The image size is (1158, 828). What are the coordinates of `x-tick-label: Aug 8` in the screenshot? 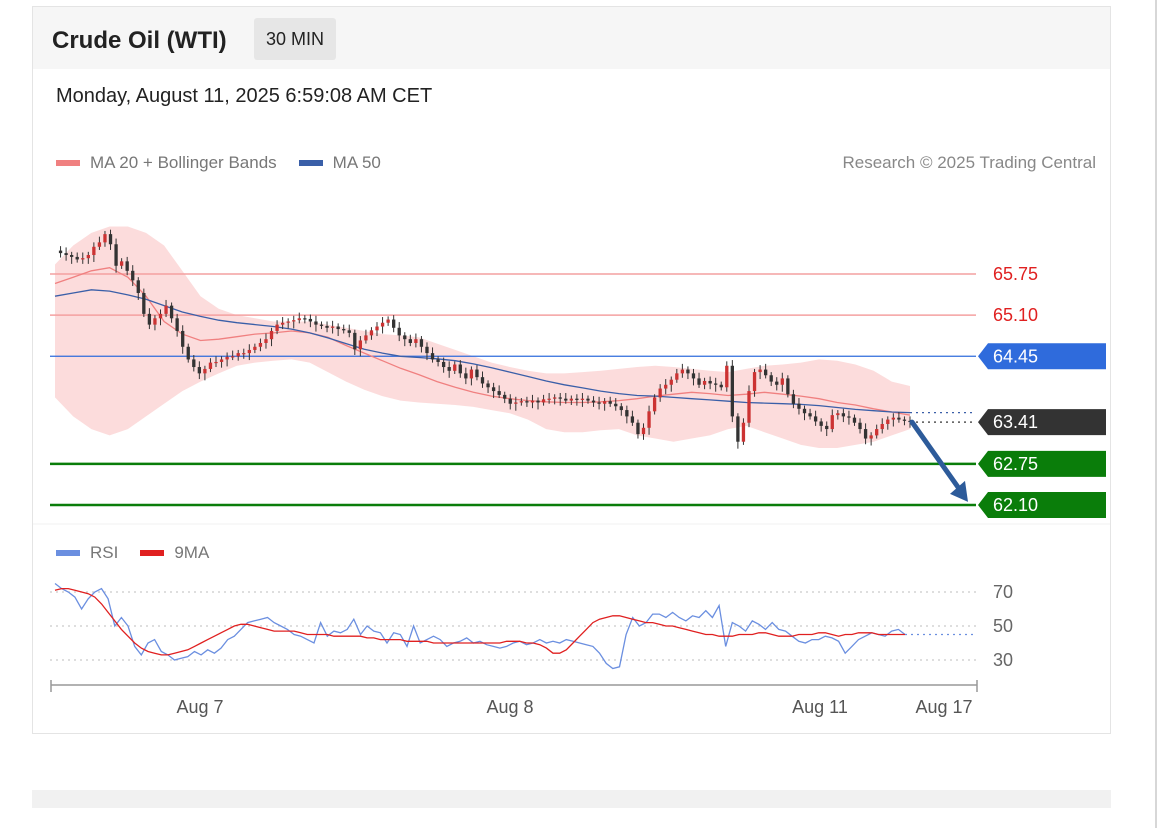 It's located at (509, 707).